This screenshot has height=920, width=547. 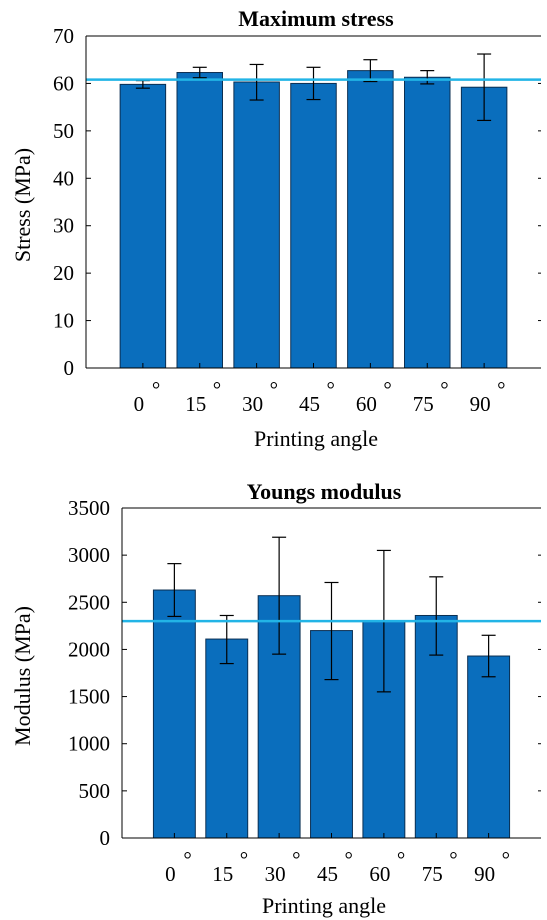 What do you see at coordinates (22, 205) in the screenshot?
I see `y-axis-label: Stress (MPa)` at bounding box center [22, 205].